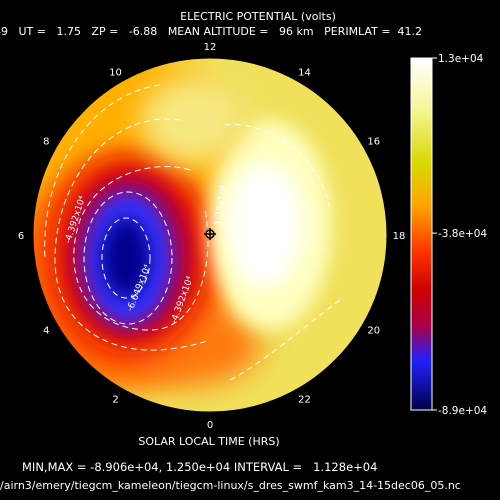 This screenshot has height=500, width=500. Describe the element at coordinates (373, 331) in the screenshot. I see `lt-tick-label: 20` at that location.